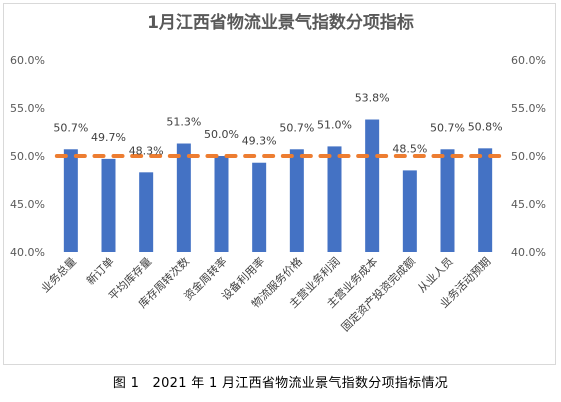  I want to click on y-tick-left-1: 45.0%, so click(27, 204).